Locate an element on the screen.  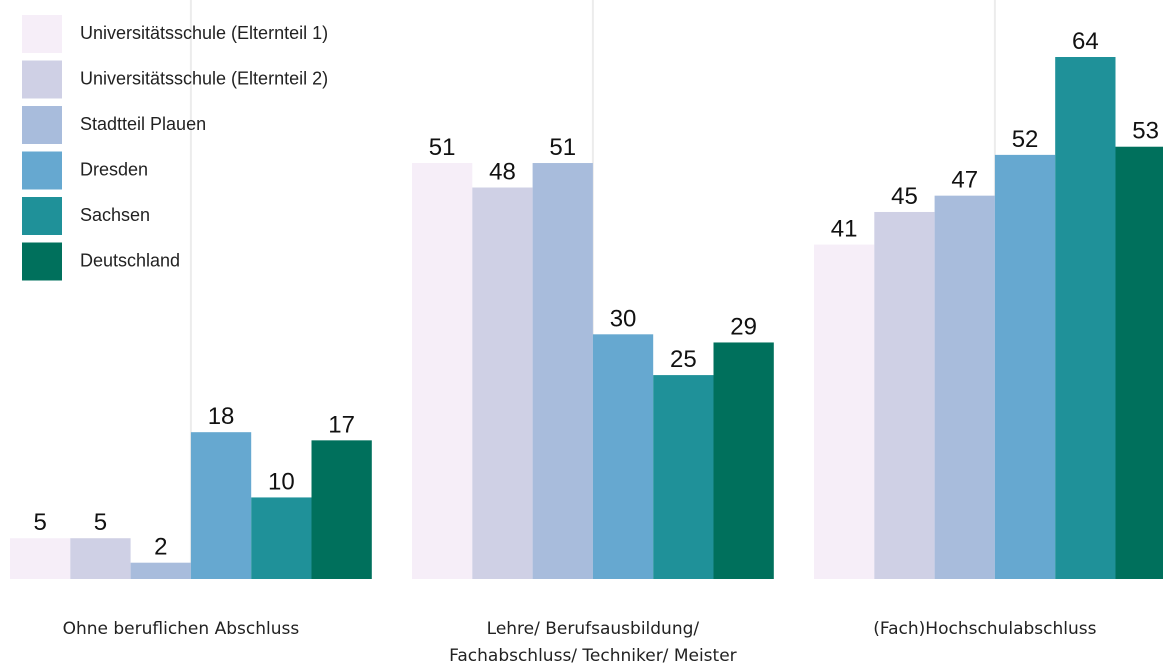
value-label: 2 is located at coordinates (160, 547).